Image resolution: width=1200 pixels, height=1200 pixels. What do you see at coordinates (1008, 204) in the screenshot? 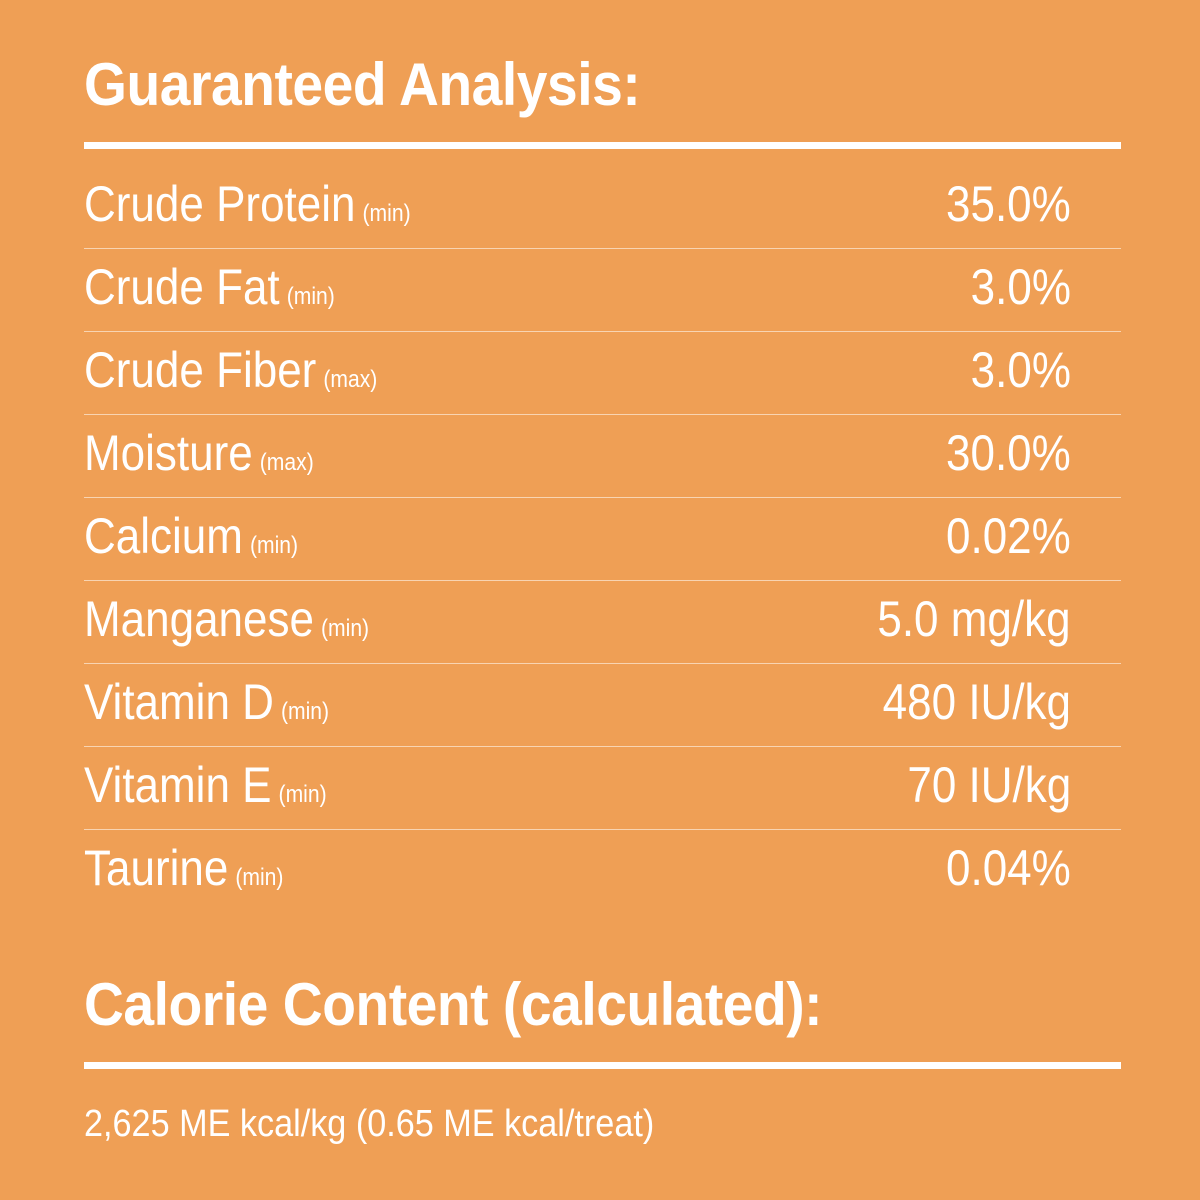
I see `nutrient-value: 35.0%` at bounding box center [1008, 204].